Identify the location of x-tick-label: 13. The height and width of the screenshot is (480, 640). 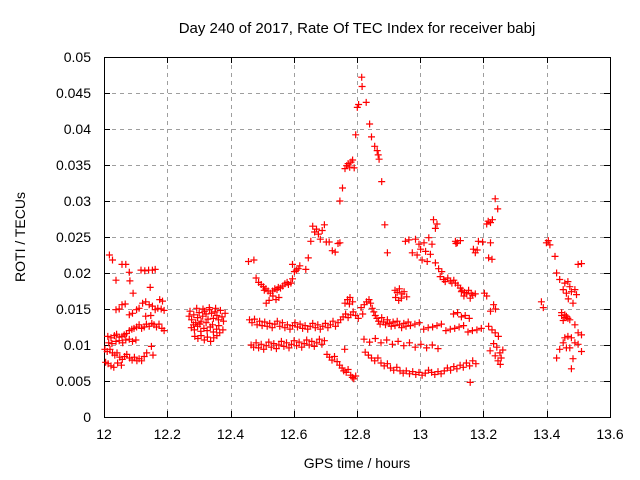
(420, 434).